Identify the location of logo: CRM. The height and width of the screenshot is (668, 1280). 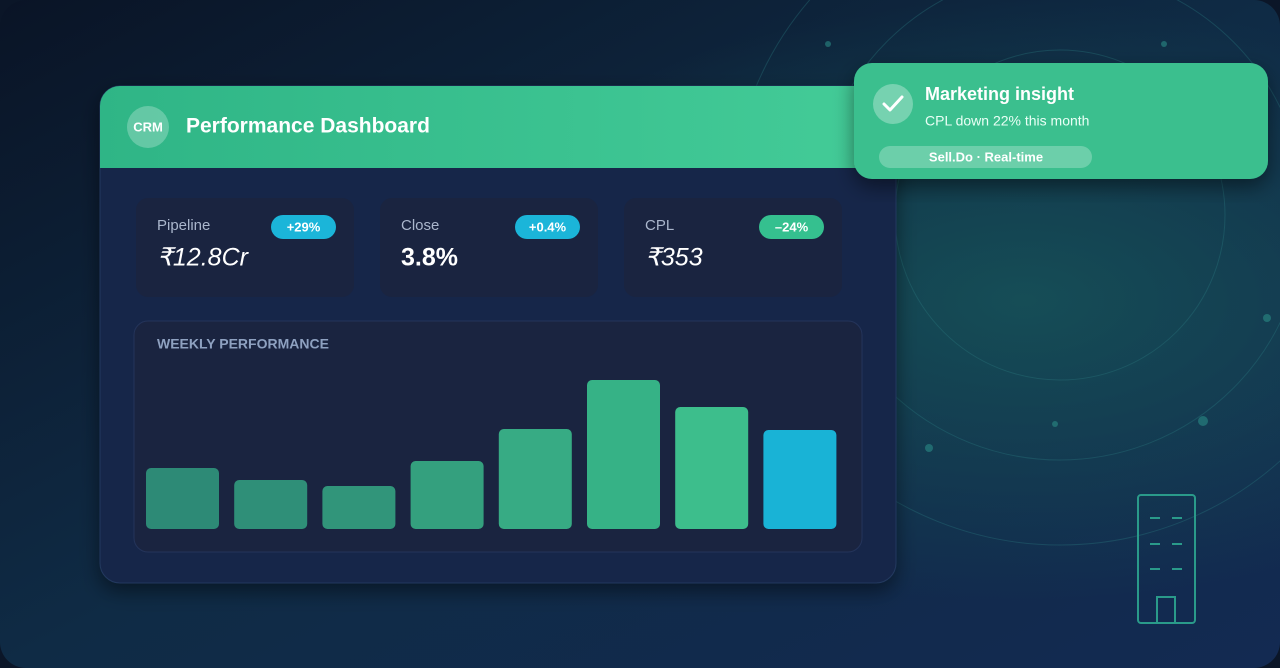
(148, 126).